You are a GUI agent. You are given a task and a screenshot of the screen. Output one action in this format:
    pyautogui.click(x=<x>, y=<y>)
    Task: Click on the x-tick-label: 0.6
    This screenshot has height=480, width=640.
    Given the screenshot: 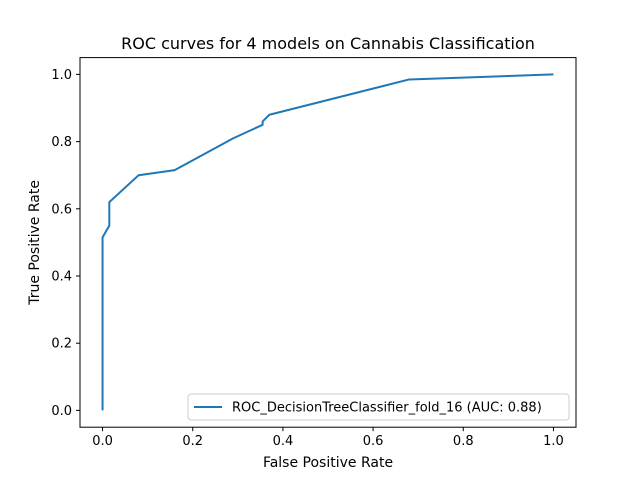 What is the action you would take?
    pyautogui.click(x=373, y=441)
    